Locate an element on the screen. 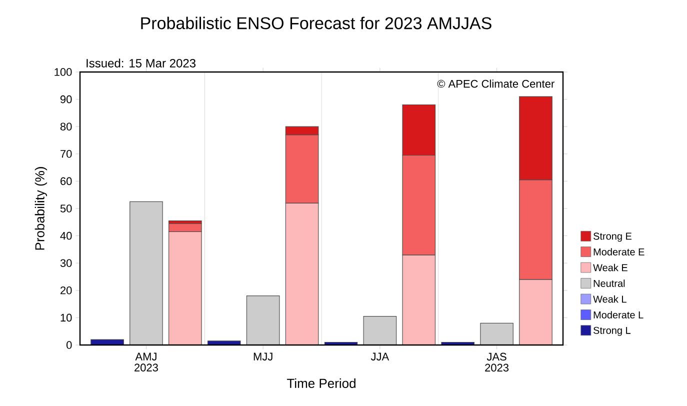 This screenshot has width=687, height=406. y-tick-label: 100 is located at coordinates (63, 72).